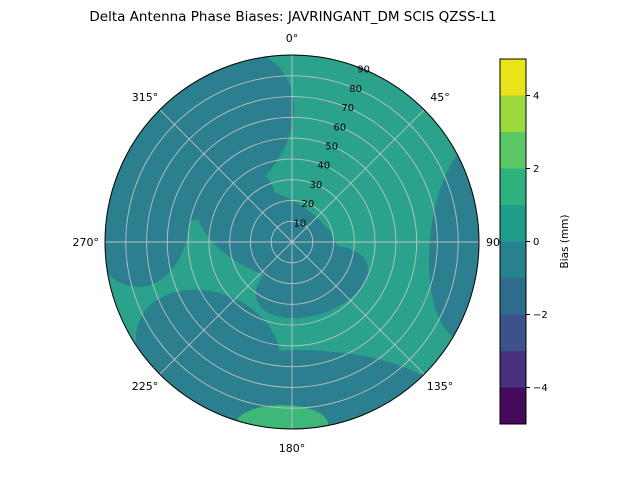  I want to click on radial-tick-labels: 10 20 30 40 50 60 70 80 90, so click(332, 147).